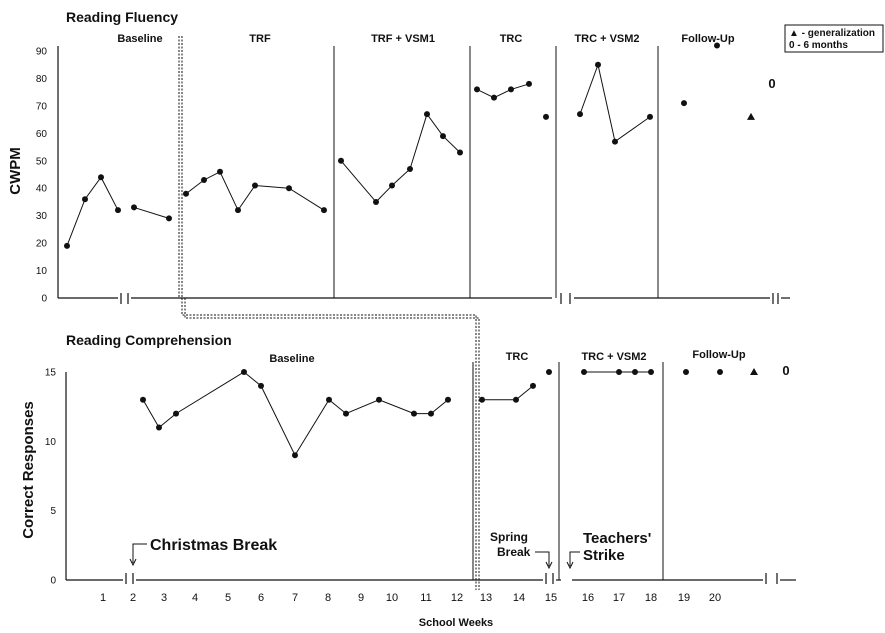  Describe the element at coordinates (213, 545) in the screenshot. I see `christmas-break-label: Christmas Break` at that location.